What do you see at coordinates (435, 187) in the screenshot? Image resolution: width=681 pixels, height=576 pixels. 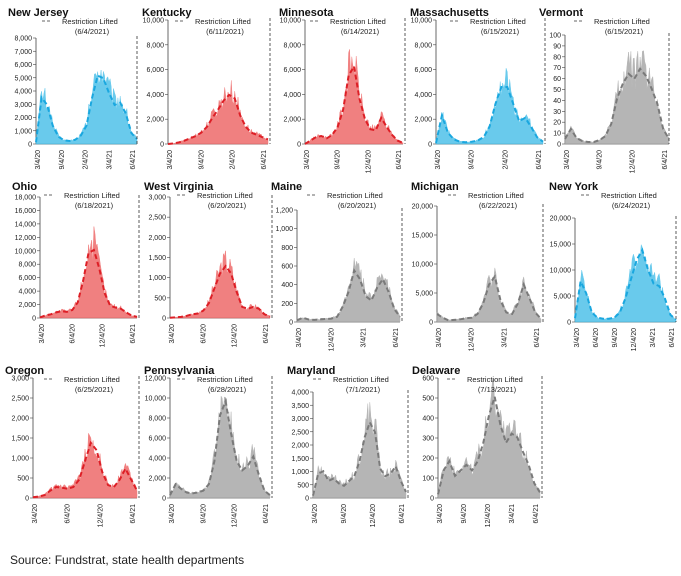 I see `chart-title: Michigan` at bounding box center [435, 187].